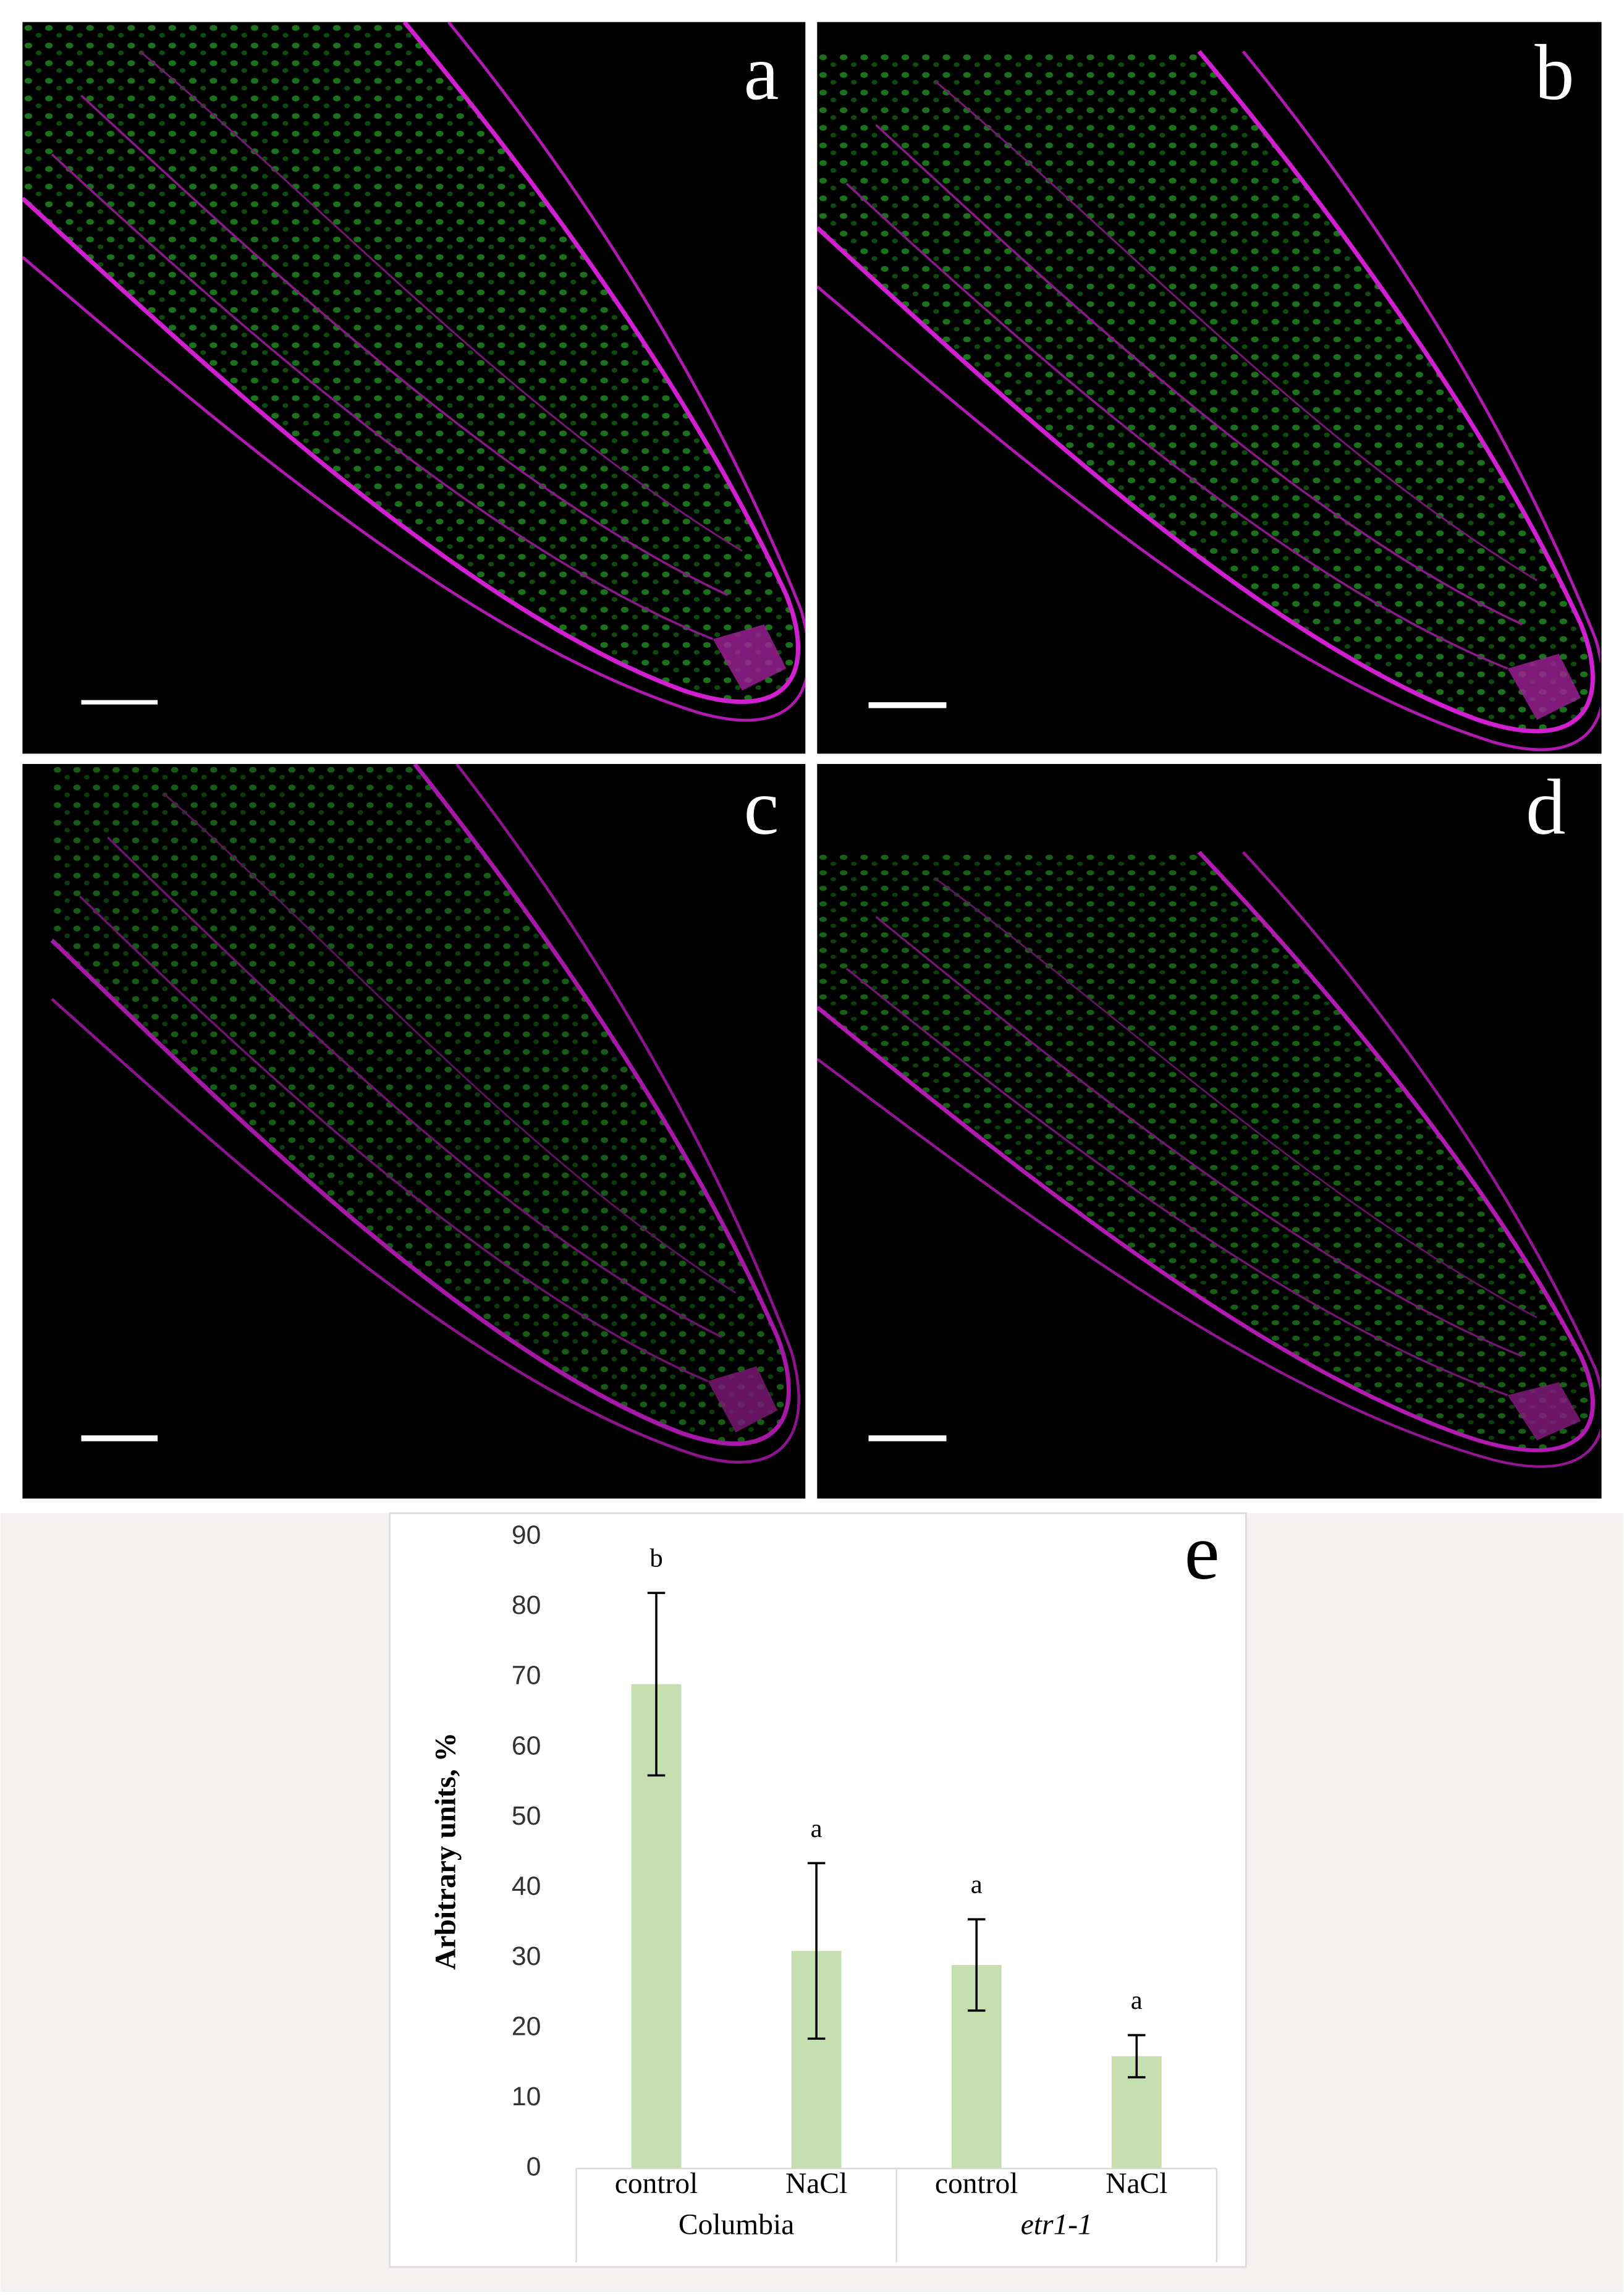 This screenshot has height=2295, width=1624. What do you see at coordinates (526, 1956) in the screenshot?
I see `y-tick-label: 30` at bounding box center [526, 1956].